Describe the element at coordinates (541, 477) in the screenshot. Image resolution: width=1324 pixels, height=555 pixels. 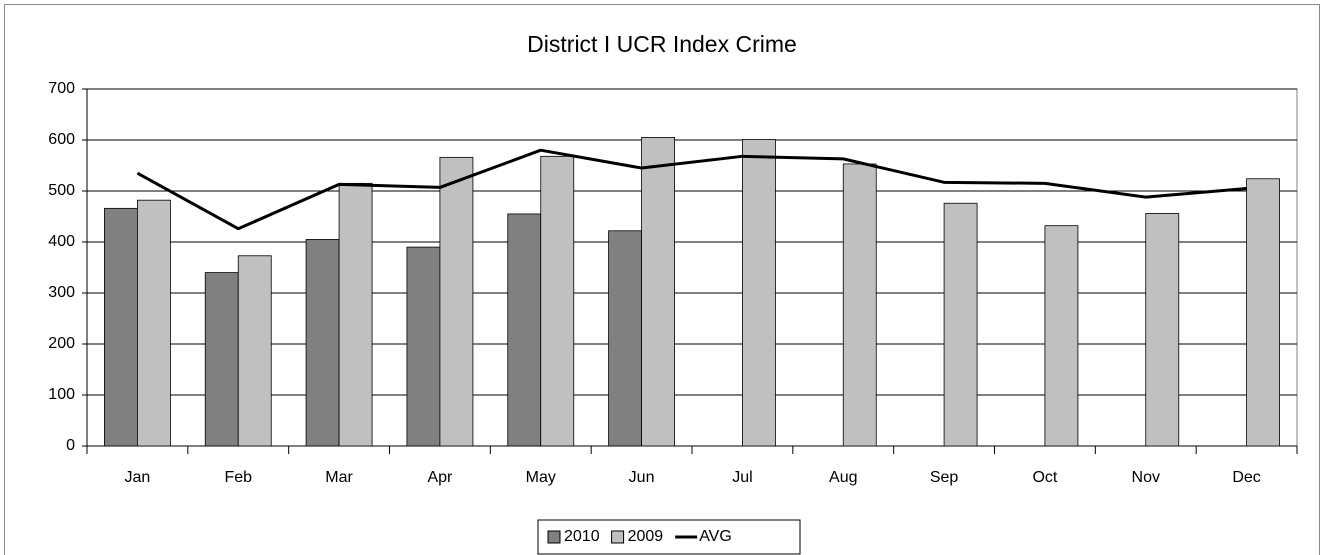
I see `x-tick-label: May` at that location.